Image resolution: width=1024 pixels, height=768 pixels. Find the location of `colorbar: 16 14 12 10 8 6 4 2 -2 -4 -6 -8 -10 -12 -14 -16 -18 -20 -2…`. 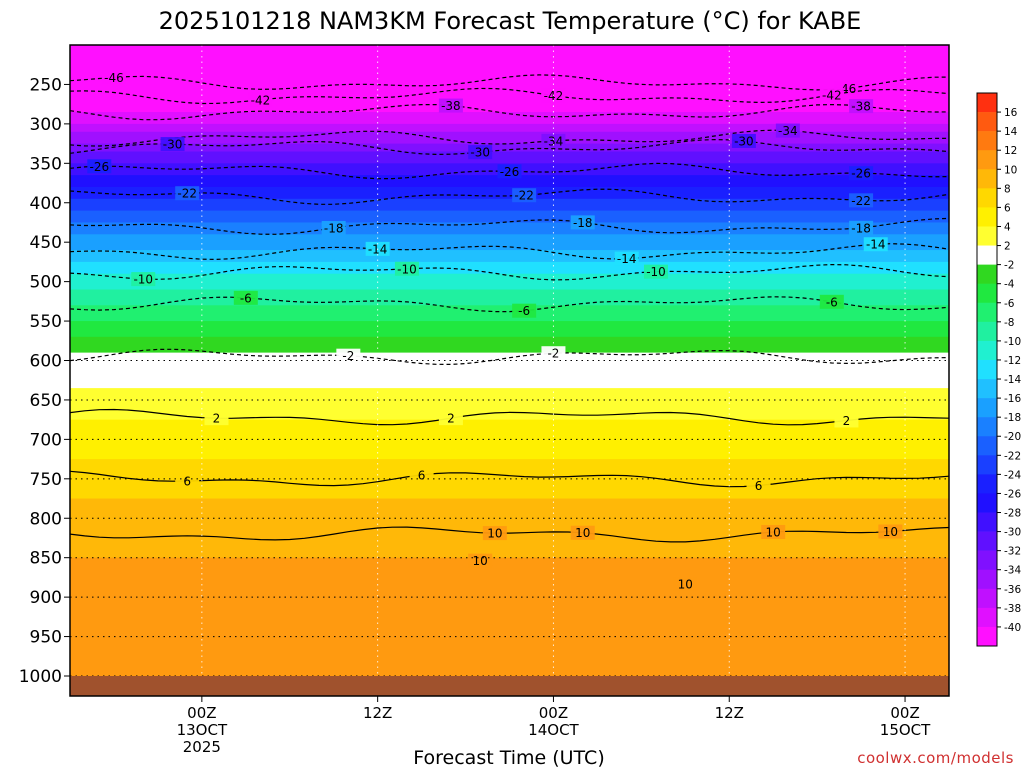

colorbar: 16 14 12 10 8 6 4 2 -2 -4 -6 -8 -10 -12 -14 -16 -18 -20 -2… is located at coordinates (998, 369).